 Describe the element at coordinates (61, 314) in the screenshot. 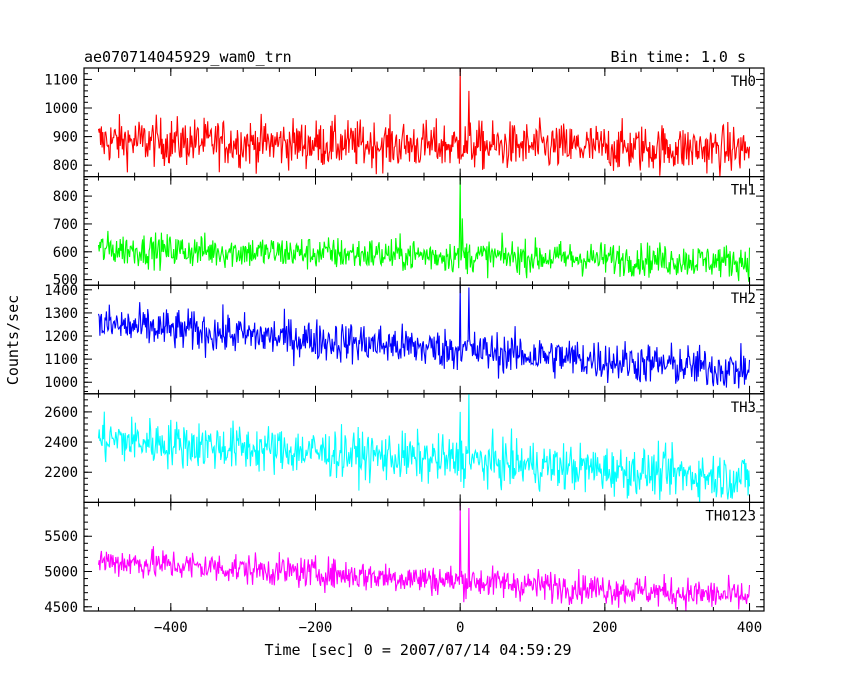

I see `y-tick-label: 1300` at that location.